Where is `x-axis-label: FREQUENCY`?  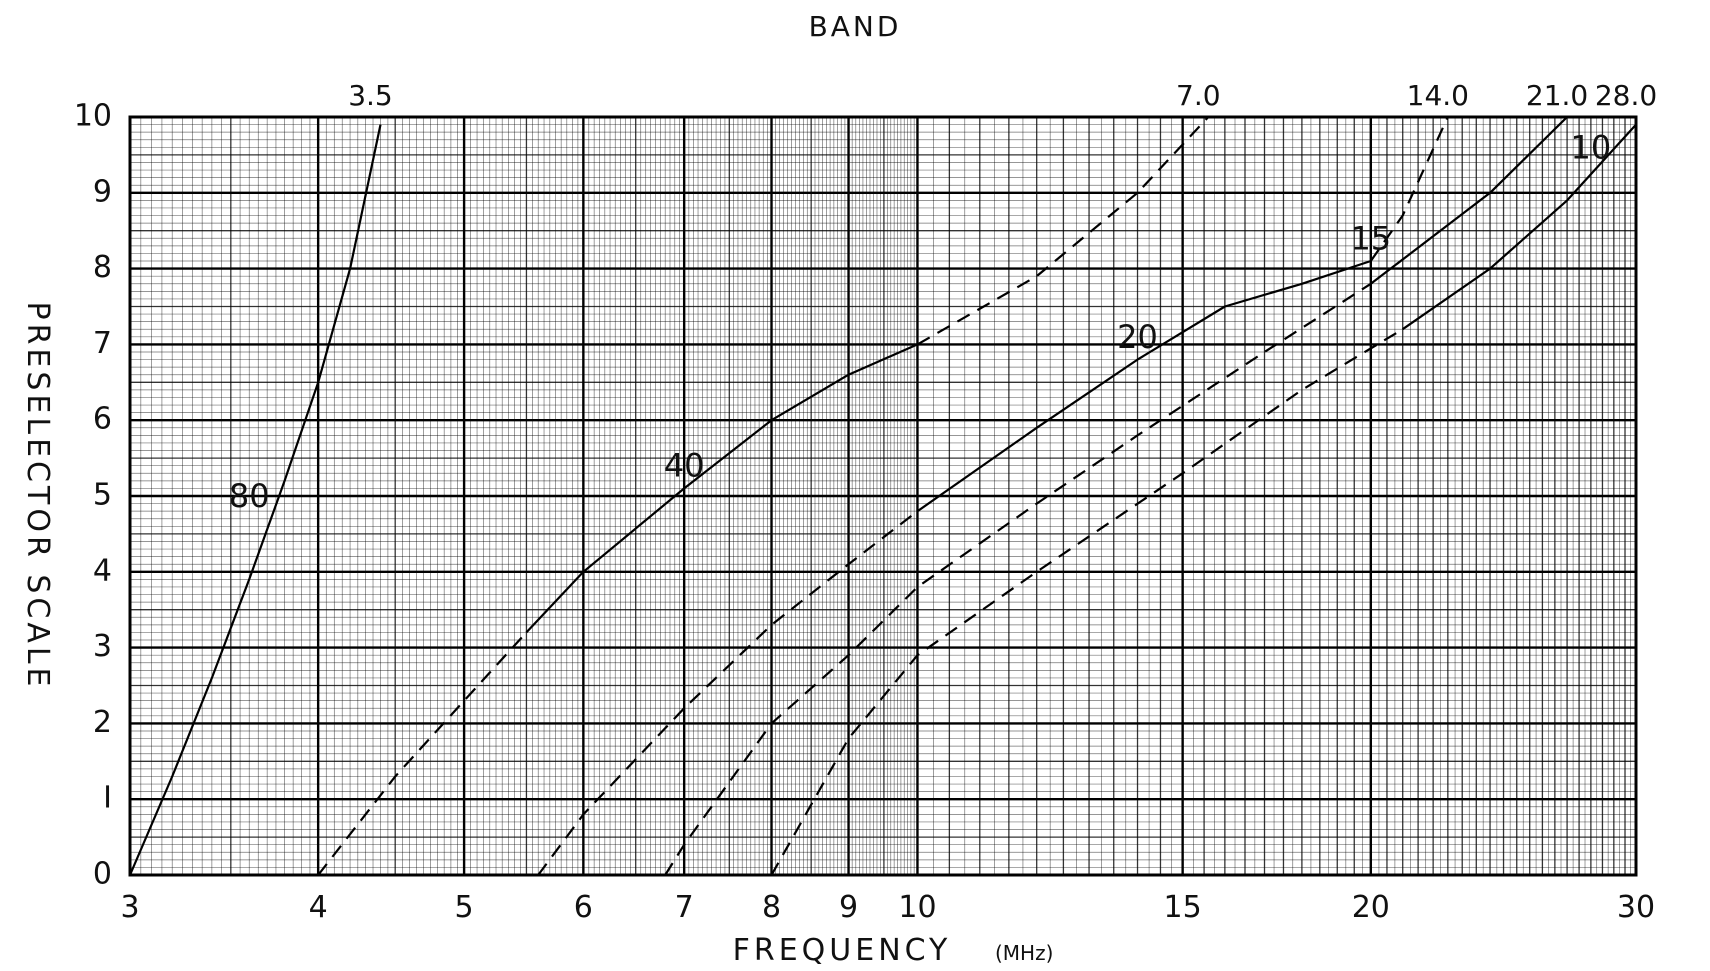 x-axis-label: FREQUENCY is located at coordinates (842, 950).